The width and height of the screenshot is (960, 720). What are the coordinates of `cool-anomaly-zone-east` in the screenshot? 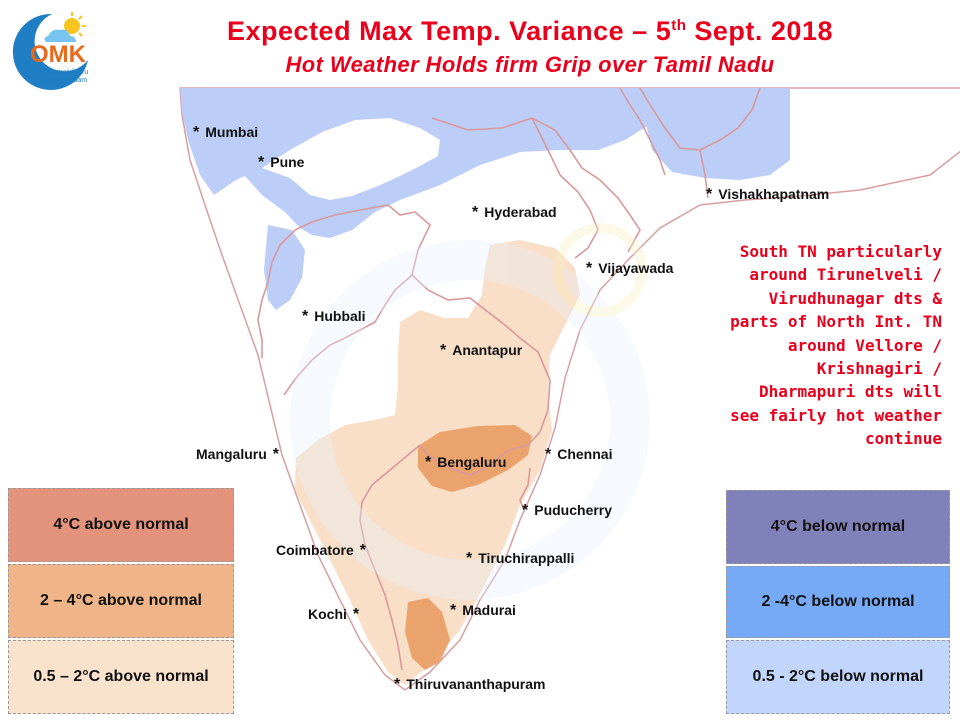 It's located at (717, 134).